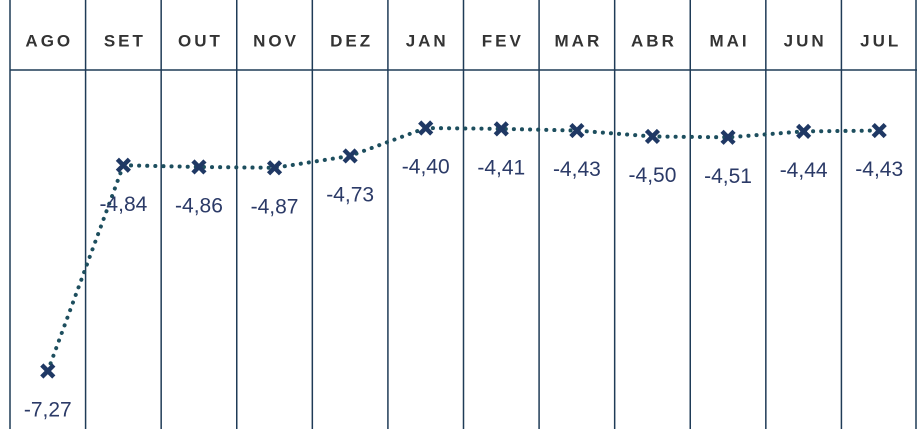 Image resolution: width=917 pixels, height=429 pixels. What do you see at coordinates (729, 40) in the screenshot?
I see `column-header: MAI` at bounding box center [729, 40].